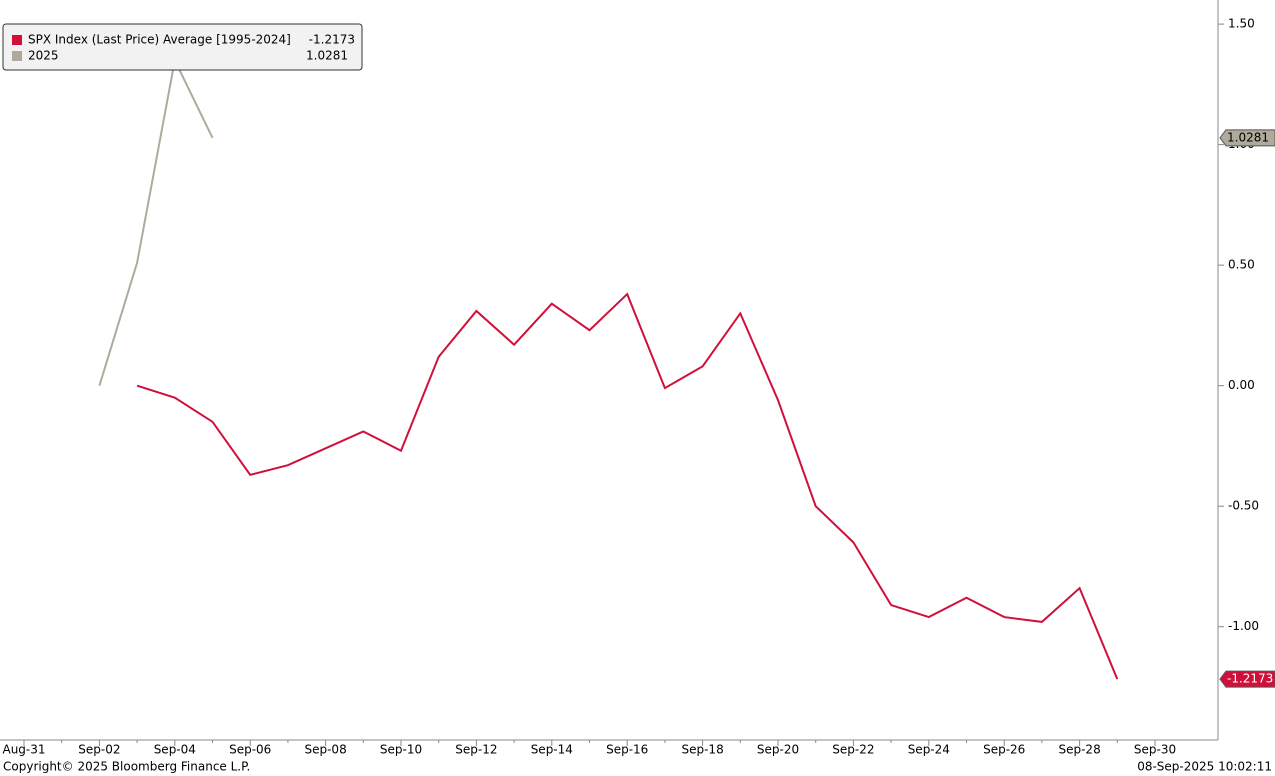  What do you see at coordinates (126, 767) in the screenshot?
I see `footer-left: Copyright© 2025 Bloomberg Finance L.P.` at bounding box center [126, 767].